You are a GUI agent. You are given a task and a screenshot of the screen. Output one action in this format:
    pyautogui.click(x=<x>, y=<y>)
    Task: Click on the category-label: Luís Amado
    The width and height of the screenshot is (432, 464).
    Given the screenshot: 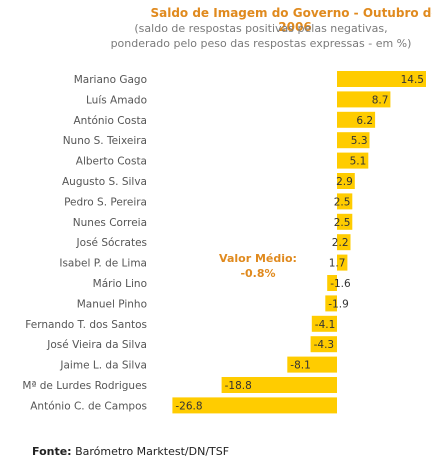 What is the action you would take?
    pyautogui.click(x=116, y=100)
    